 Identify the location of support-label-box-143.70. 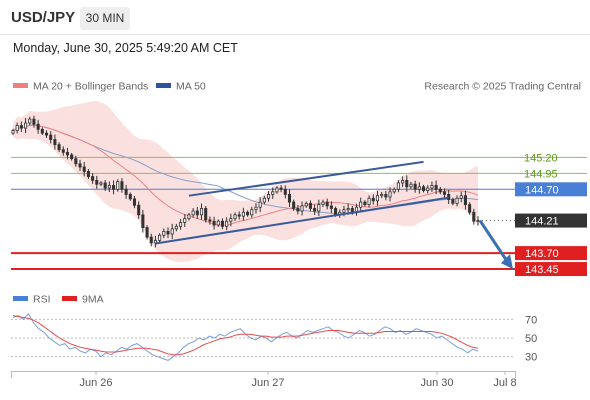
(551, 253).